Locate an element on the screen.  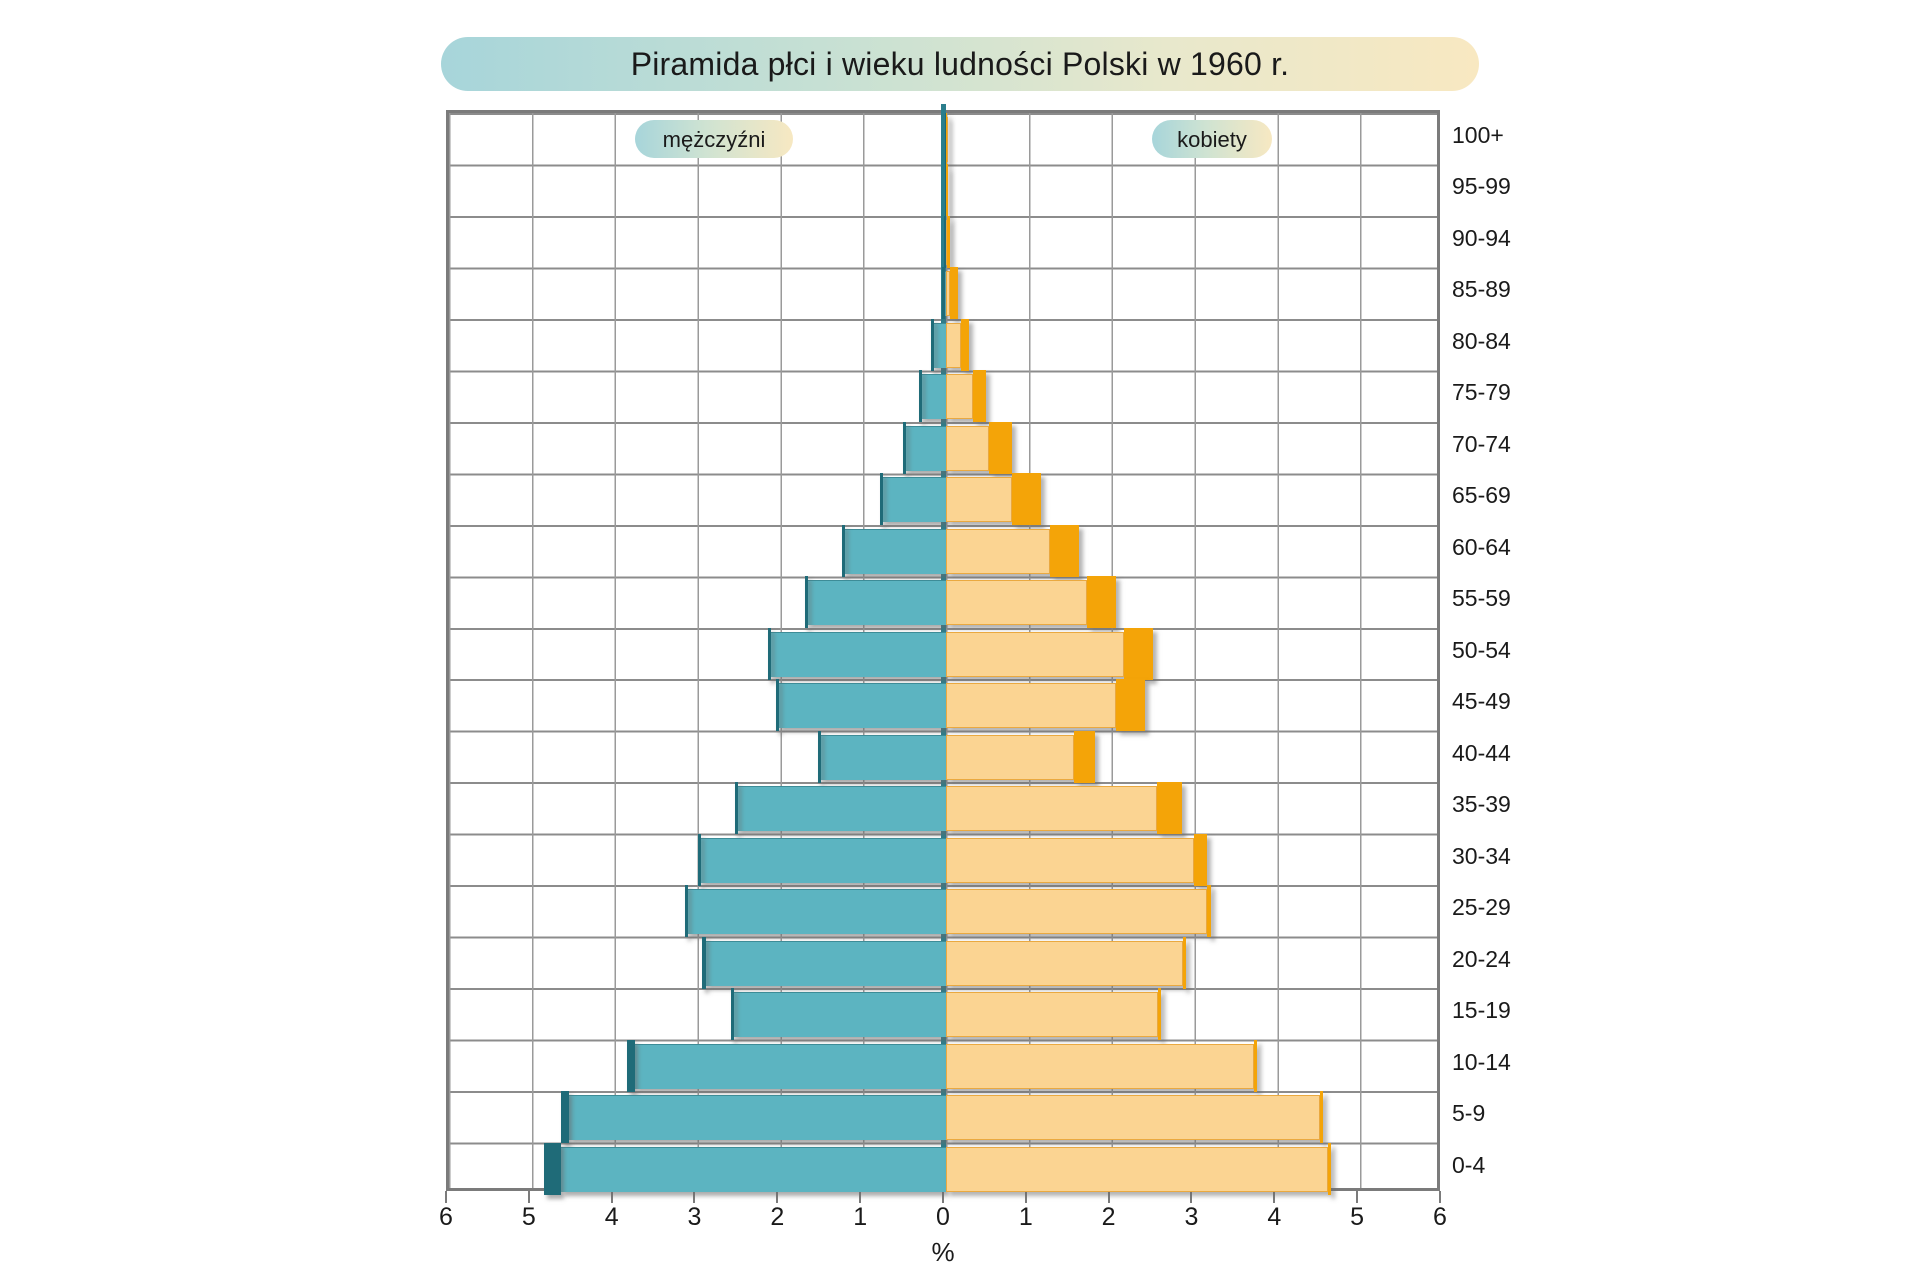
age-label-5-9: 5-9 is located at coordinates (1469, 1113).